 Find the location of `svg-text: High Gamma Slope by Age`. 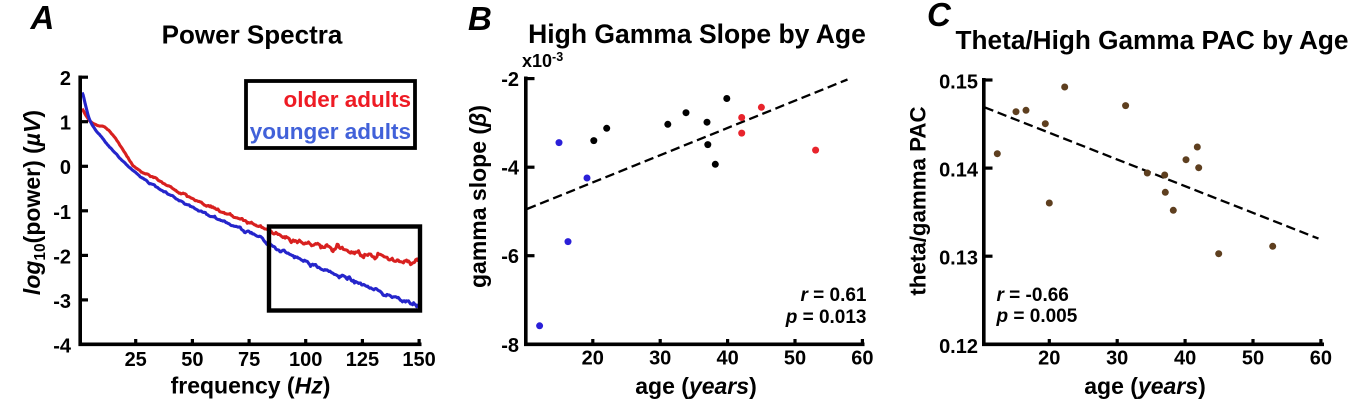

svg-text: High Gamma Slope by Age is located at coordinates (697, 34).